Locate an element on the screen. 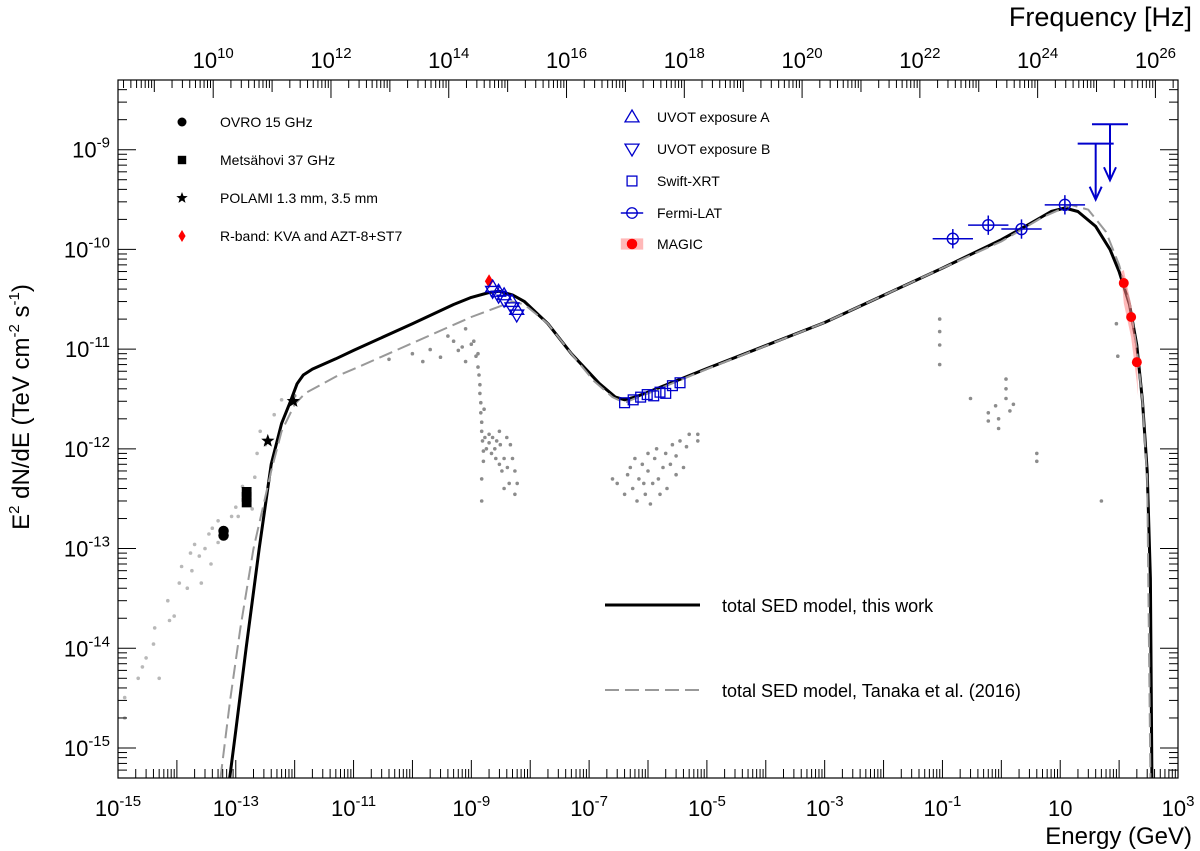 The width and height of the screenshot is (1200, 851). legend-label: UVOT exposure A is located at coordinates (713, 117).